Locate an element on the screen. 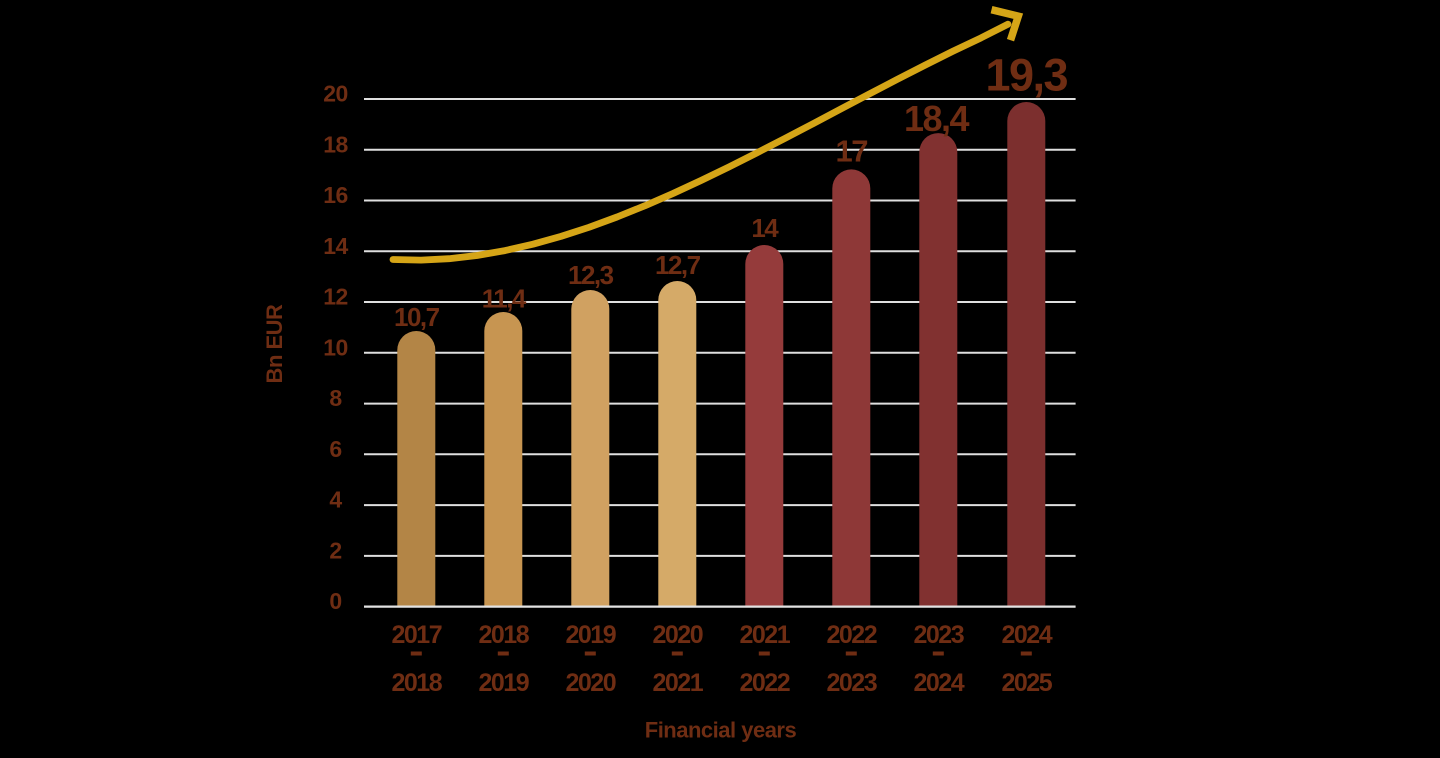 Image resolution: width=1440 pixels, height=758 pixels. svg-text: 8 is located at coordinates (335, 398).